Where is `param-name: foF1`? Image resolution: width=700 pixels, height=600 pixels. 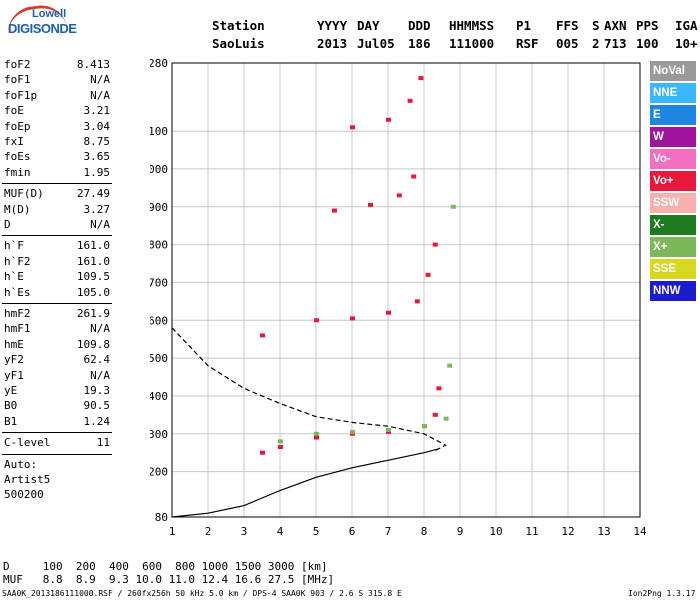
param-name: foF1 is located at coordinates (17, 80).